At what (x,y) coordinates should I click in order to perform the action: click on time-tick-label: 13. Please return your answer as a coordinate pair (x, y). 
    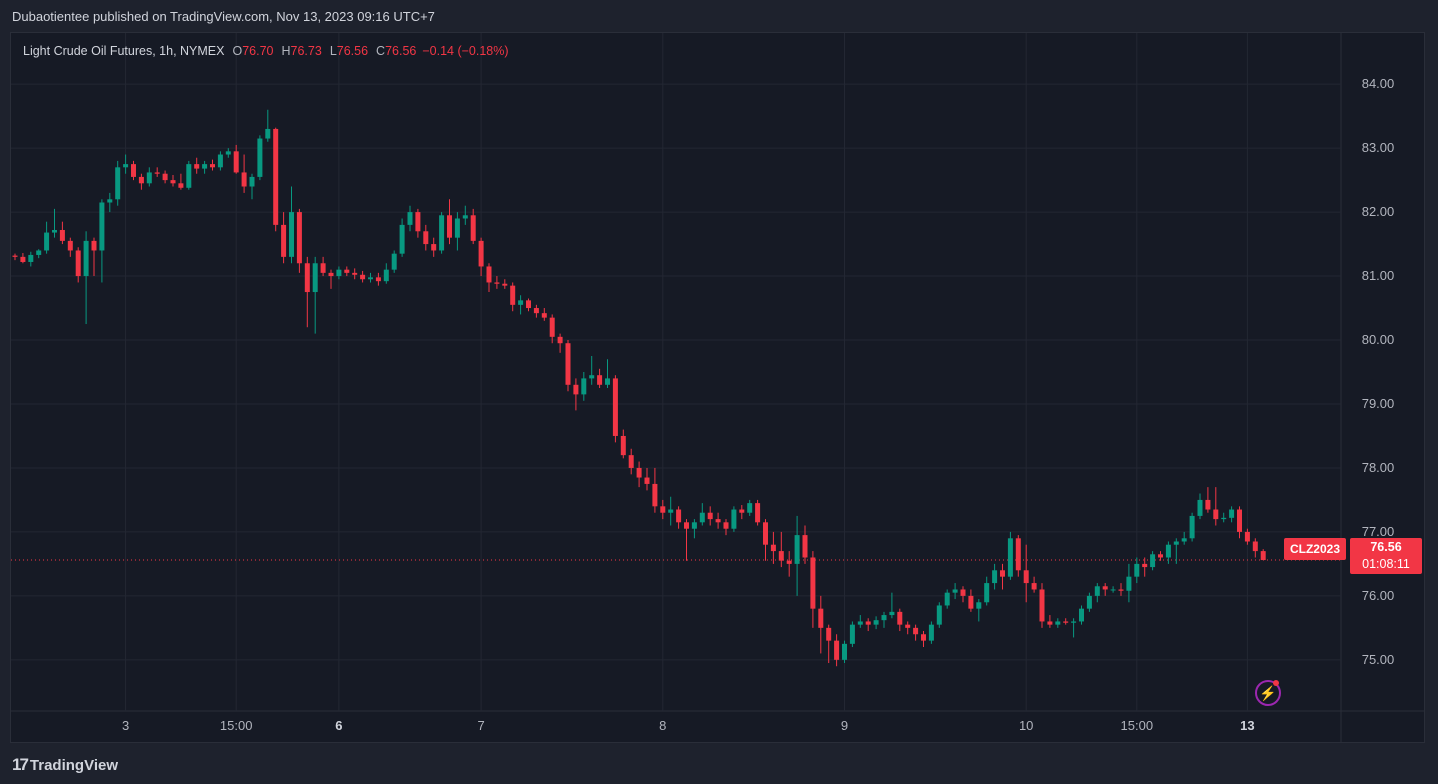
    Looking at the image, I should click on (1247, 725).